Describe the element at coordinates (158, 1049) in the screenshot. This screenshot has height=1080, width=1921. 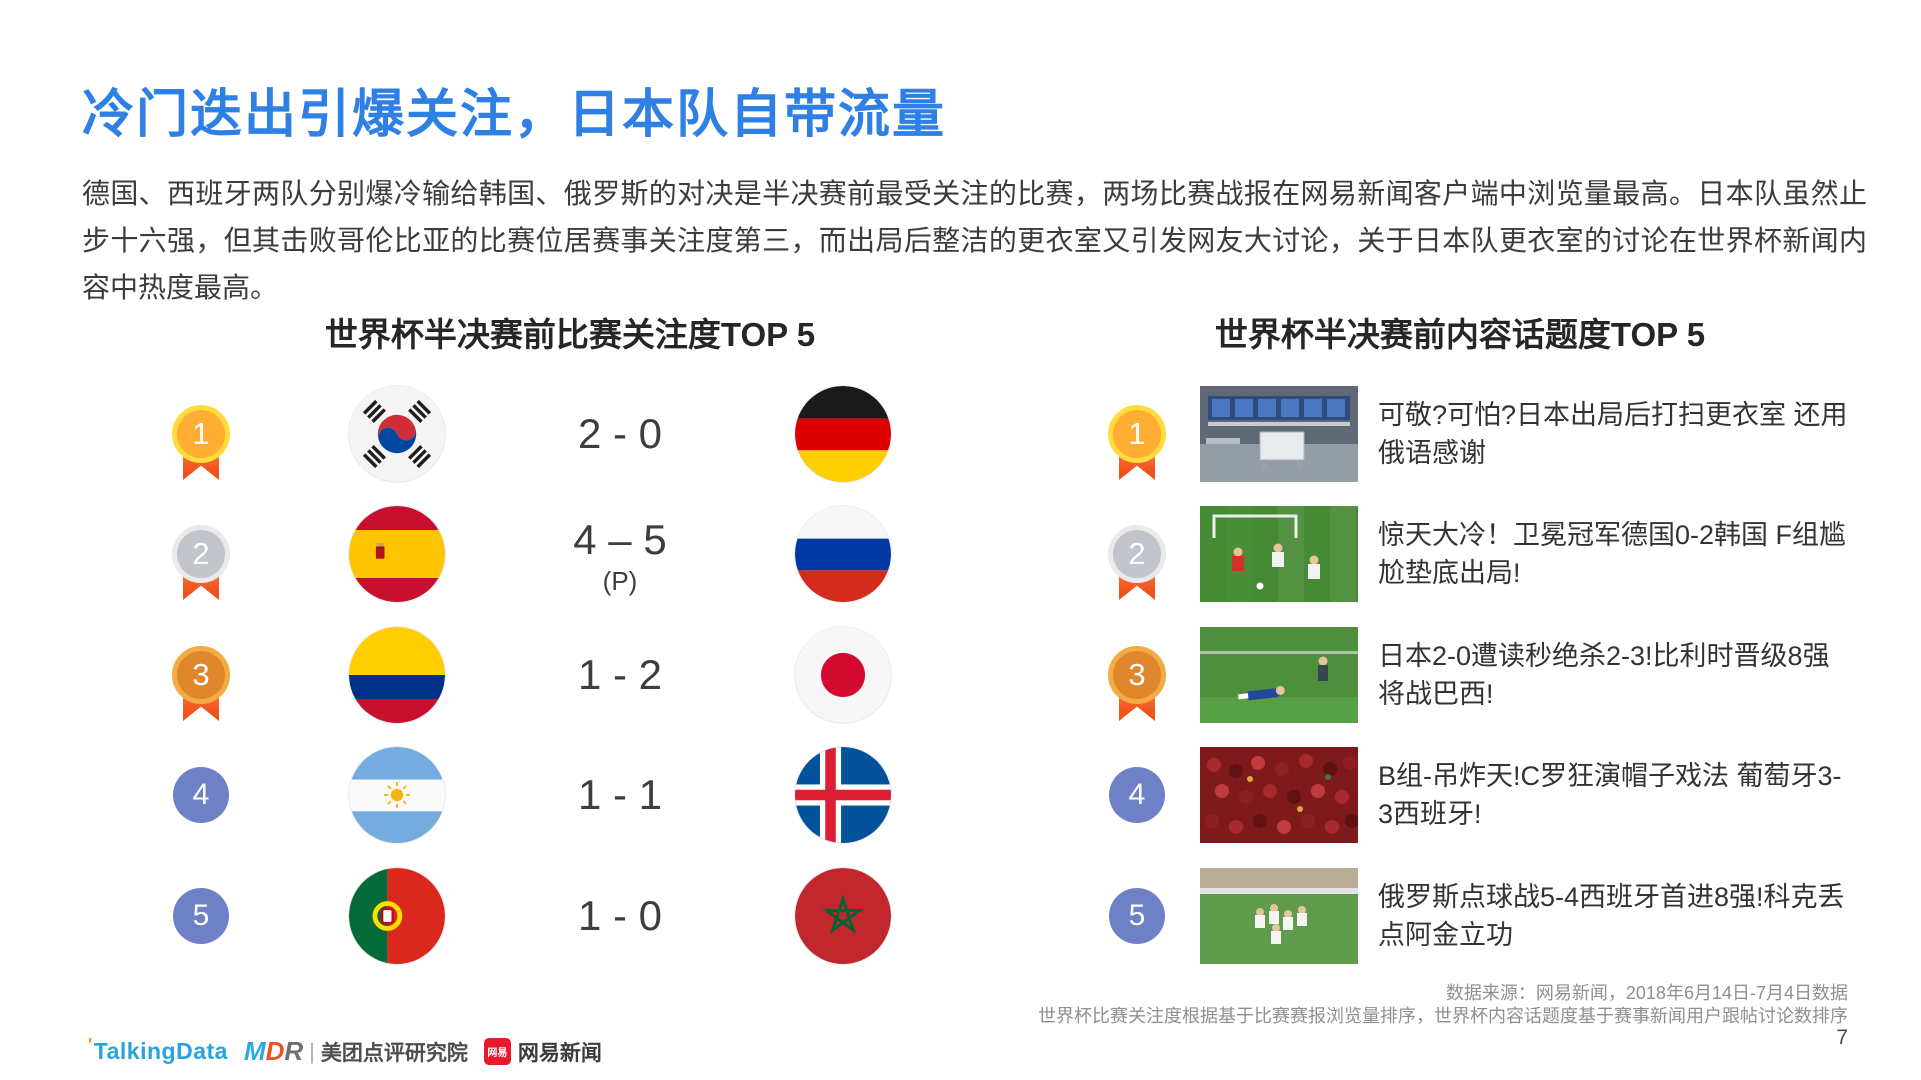
I see `talkingdata-logo: ' TalkingData` at that location.